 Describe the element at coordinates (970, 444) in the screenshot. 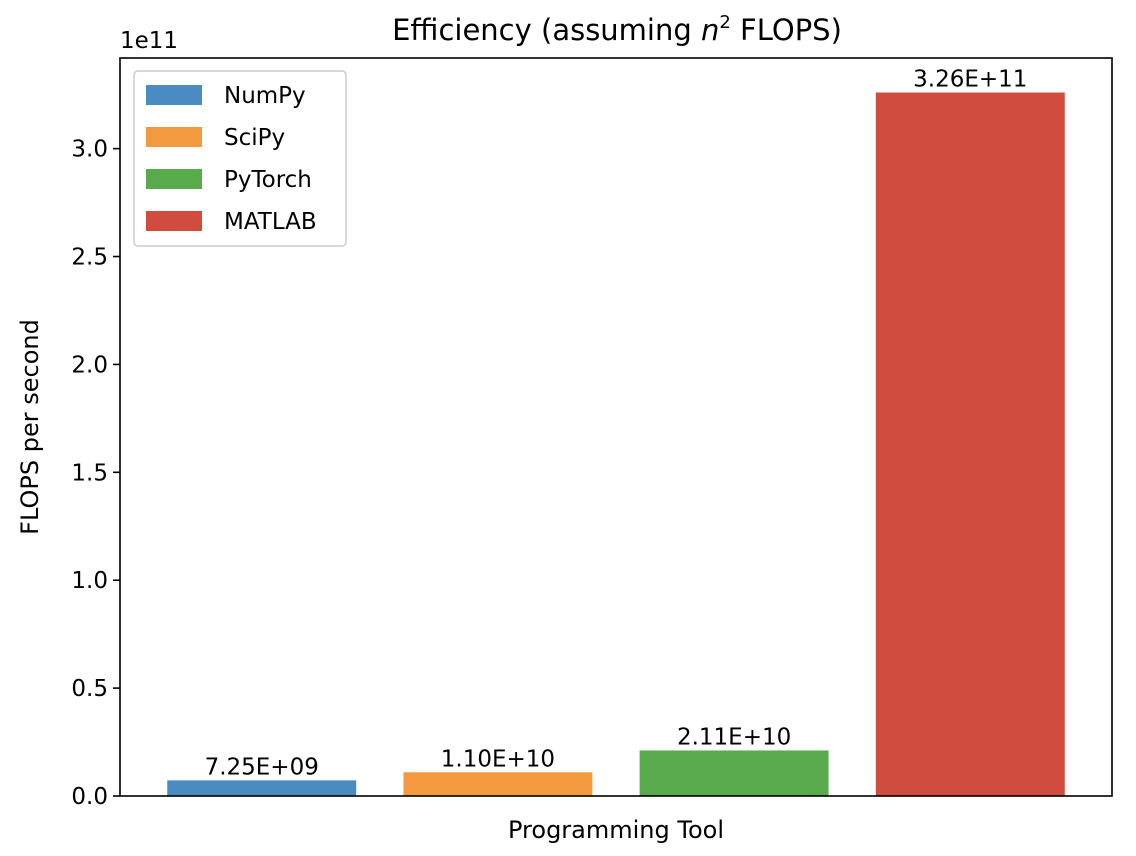

I see `bar-matlab` at that location.